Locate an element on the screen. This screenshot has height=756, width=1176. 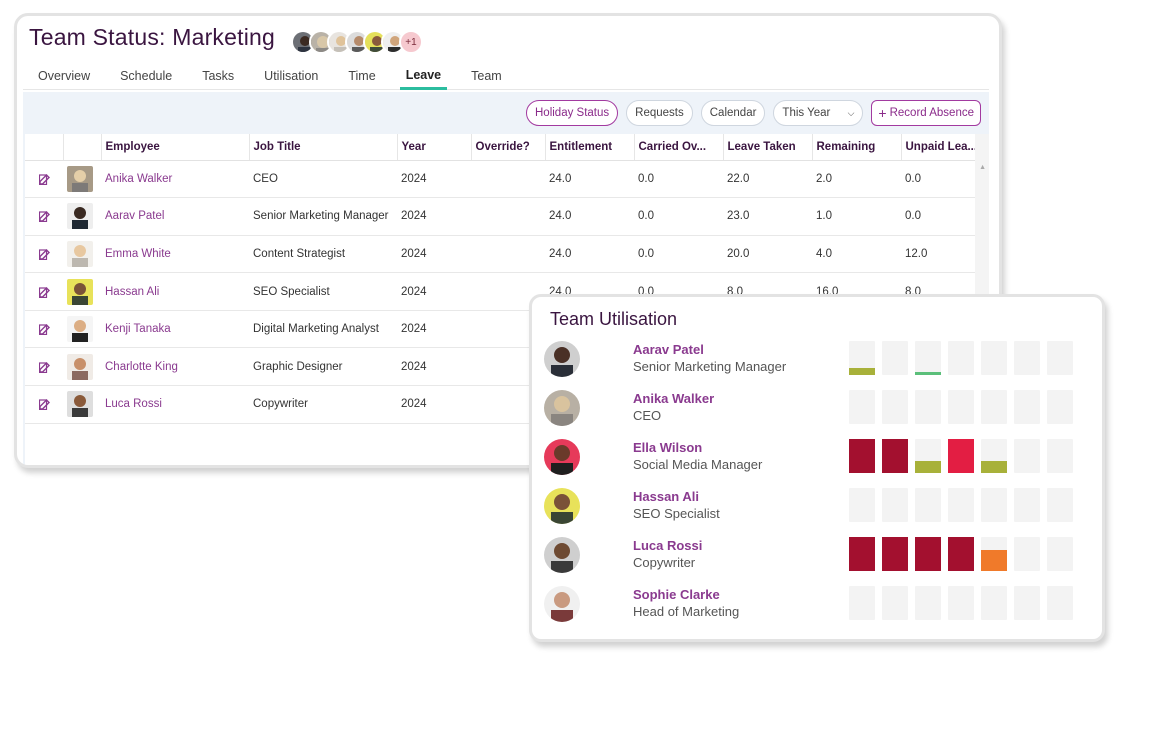
utilisation-row: Sophie Clarke Head of Marketing is located at coordinates (817, 610).